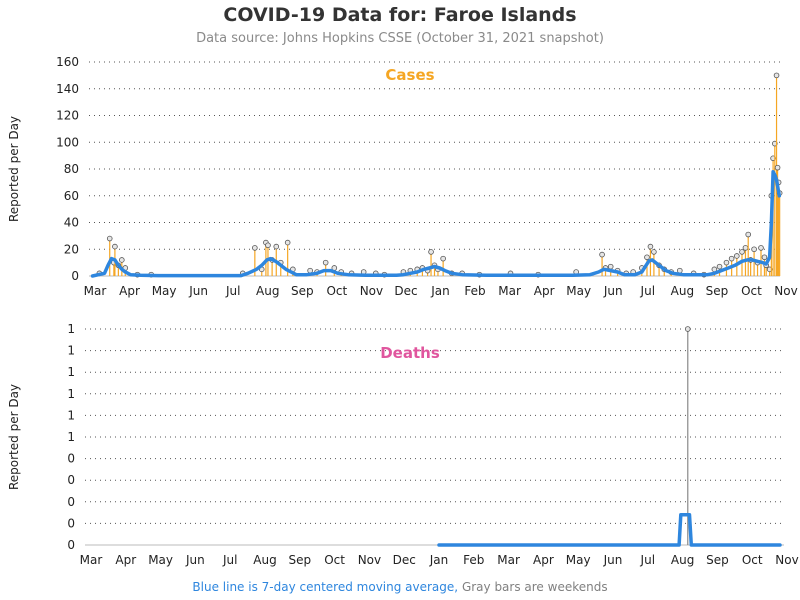 The image size is (800, 600). Describe the element at coordinates (71, 223) in the screenshot. I see `y-tick-label: 40` at that location.